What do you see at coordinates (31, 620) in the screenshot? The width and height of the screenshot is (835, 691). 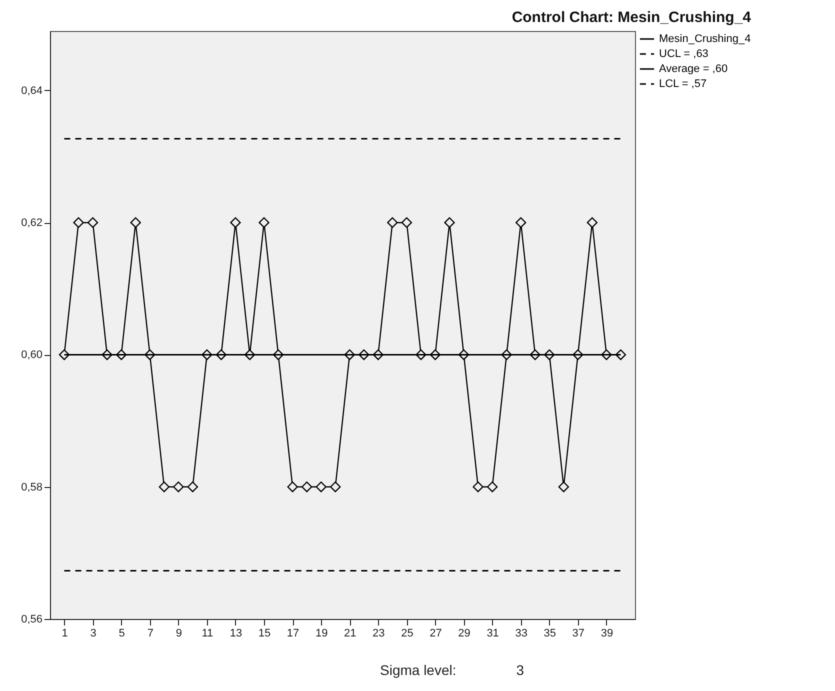 I see `y-tick-label: 0,56` at bounding box center [31, 620].